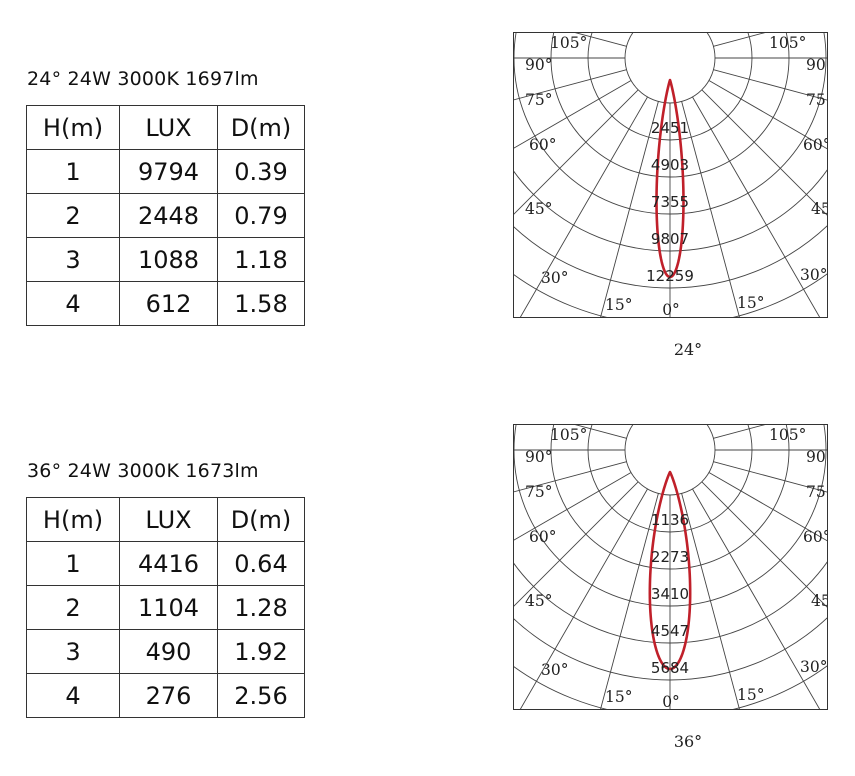 The image size is (855, 776). I want to click on spec-title: 36° 24W 3000K 1673lm, so click(143, 471).